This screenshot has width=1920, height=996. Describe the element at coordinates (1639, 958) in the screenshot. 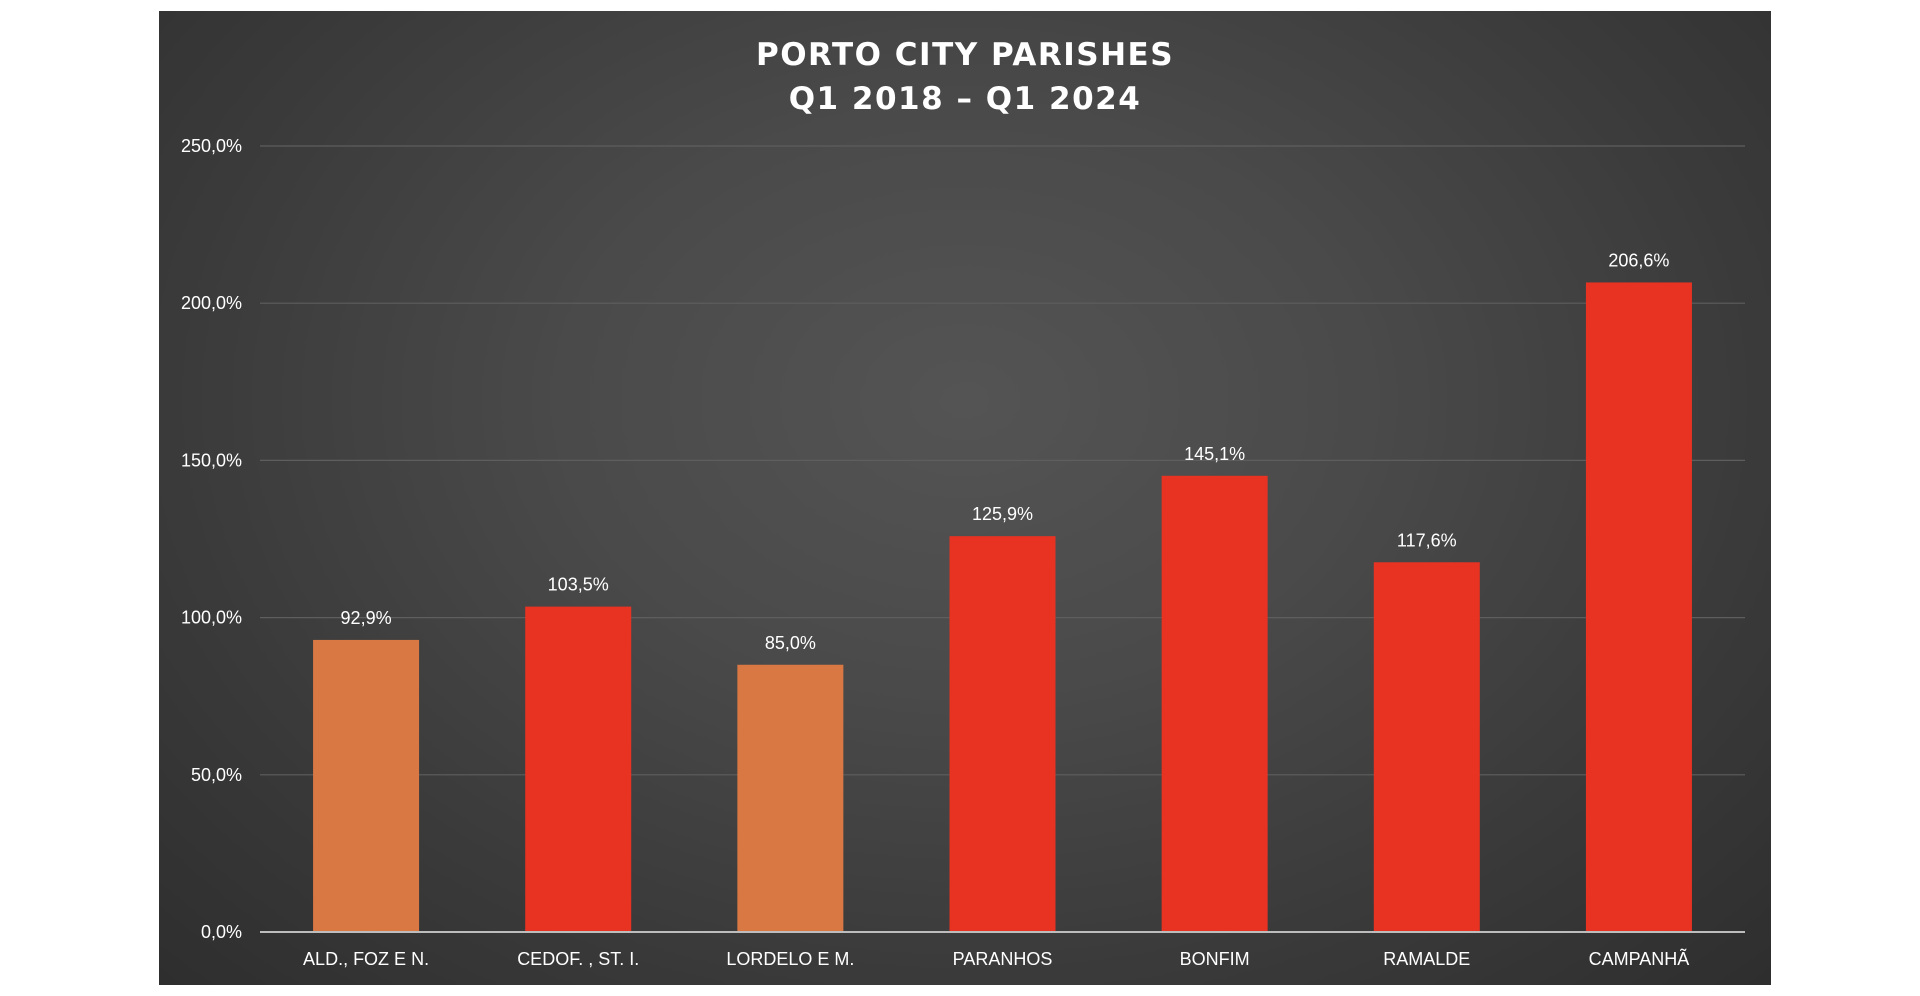

I see `x-tick-label: CAMPANHÃ` at that location.